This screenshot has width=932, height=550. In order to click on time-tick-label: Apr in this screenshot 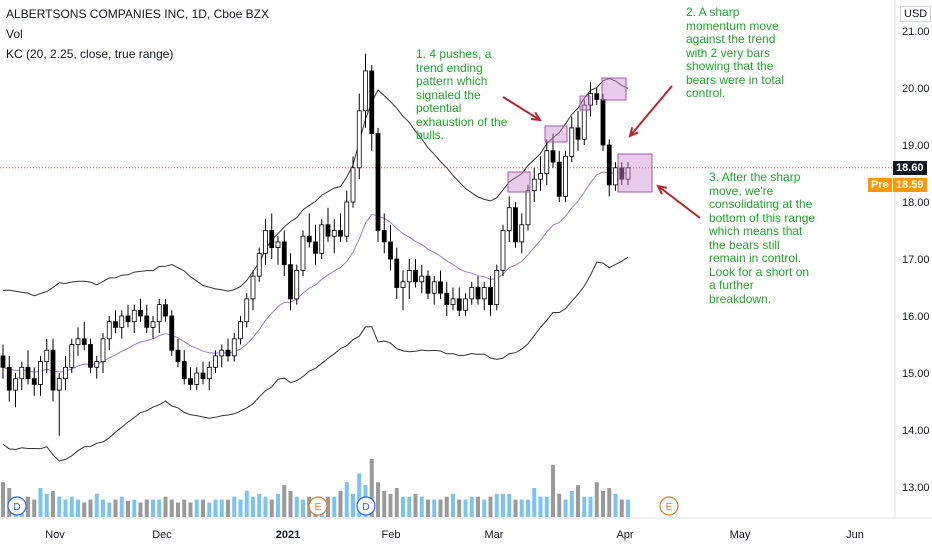, I will do `click(624, 535)`.